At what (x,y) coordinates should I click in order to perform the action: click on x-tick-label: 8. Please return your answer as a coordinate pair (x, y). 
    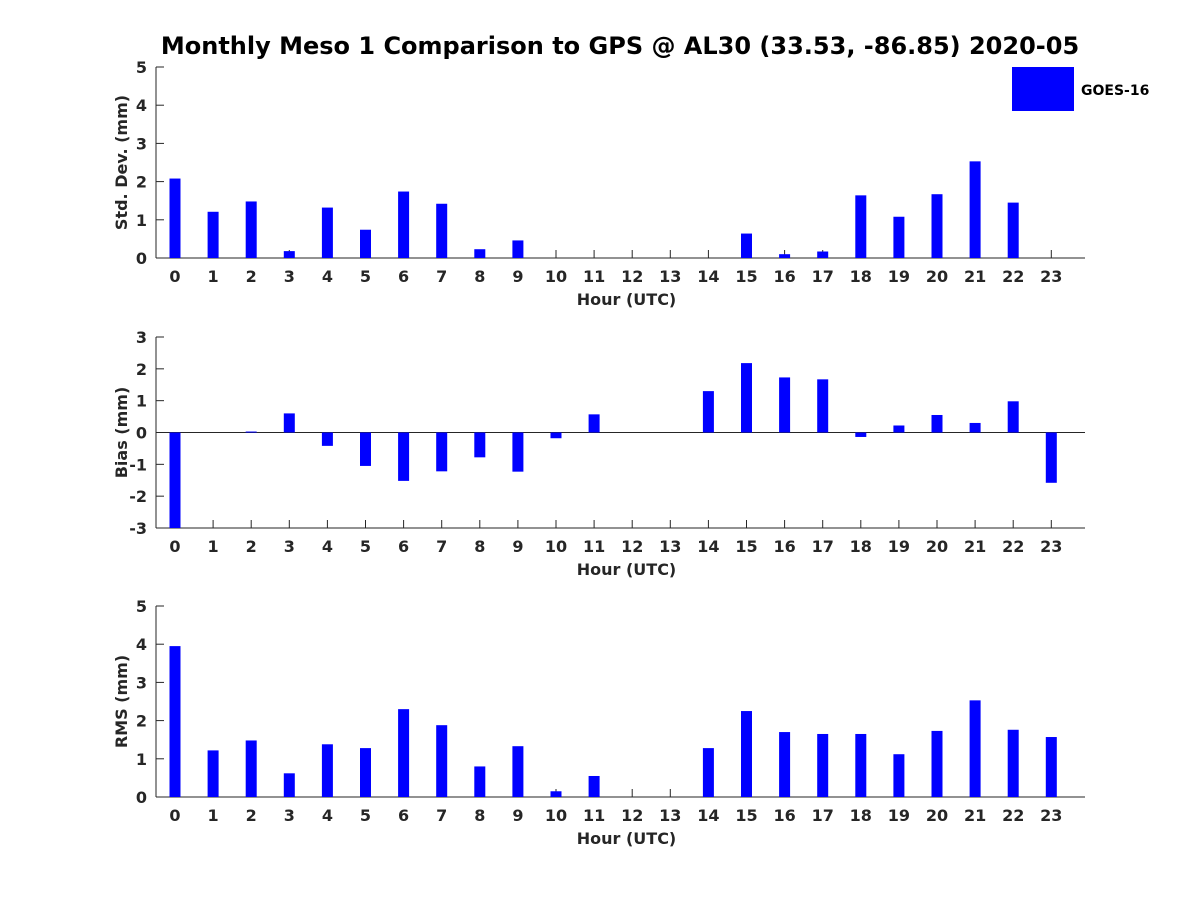
    Looking at the image, I should click on (479, 276).